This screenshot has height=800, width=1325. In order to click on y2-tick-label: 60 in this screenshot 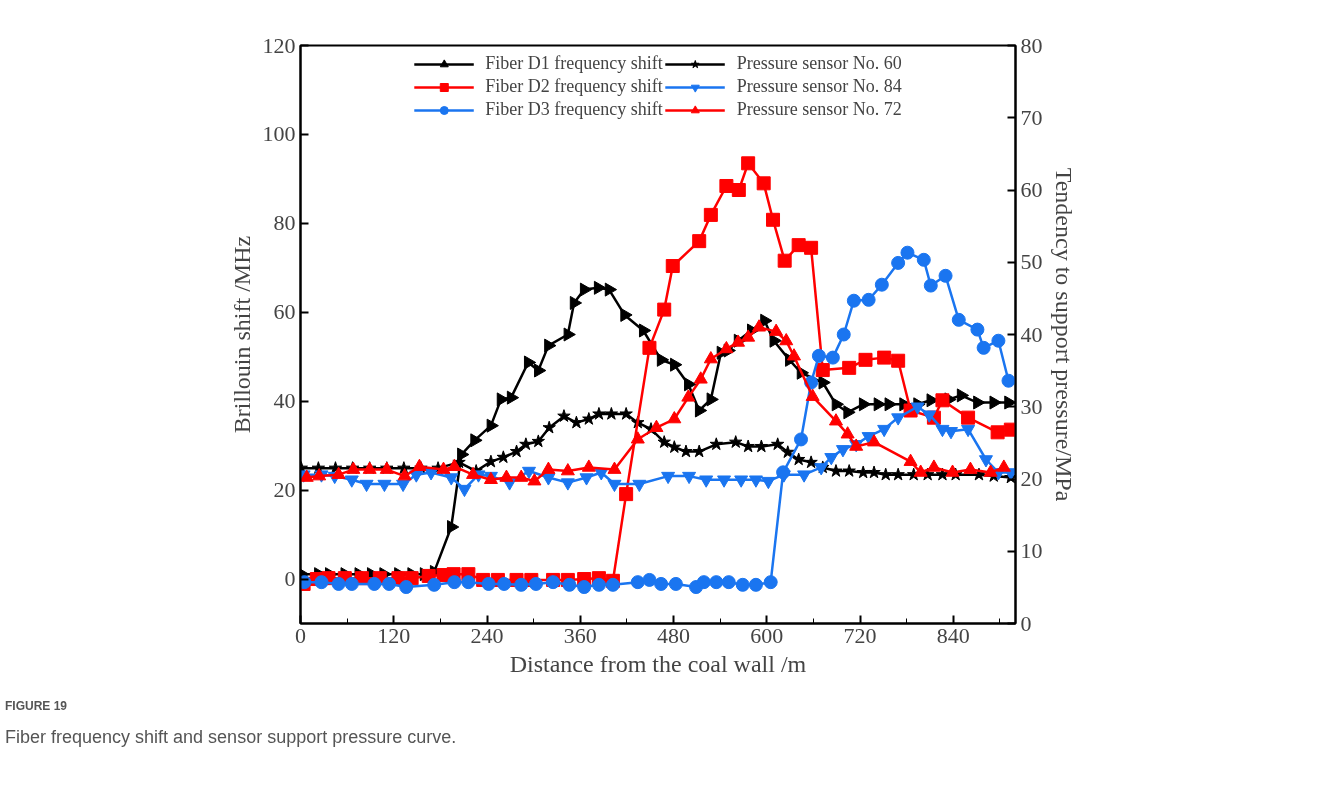, I will do `click(1031, 189)`.